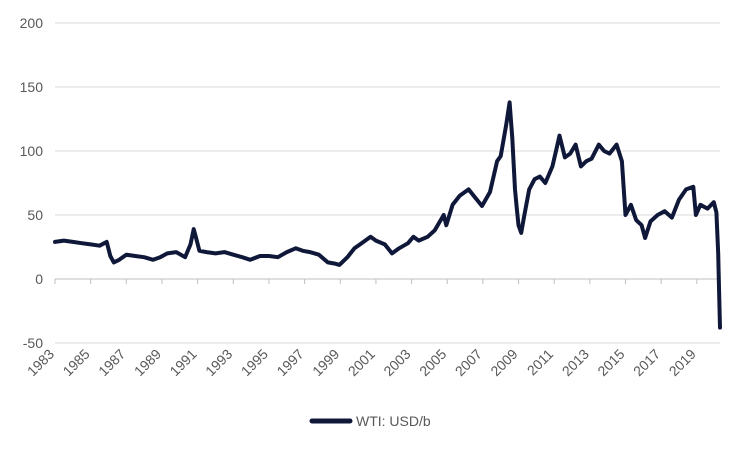 The height and width of the screenshot is (450, 750). What do you see at coordinates (32, 23) in the screenshot?
I see `y-tick-label: 200` at bounding box center [32, 23].